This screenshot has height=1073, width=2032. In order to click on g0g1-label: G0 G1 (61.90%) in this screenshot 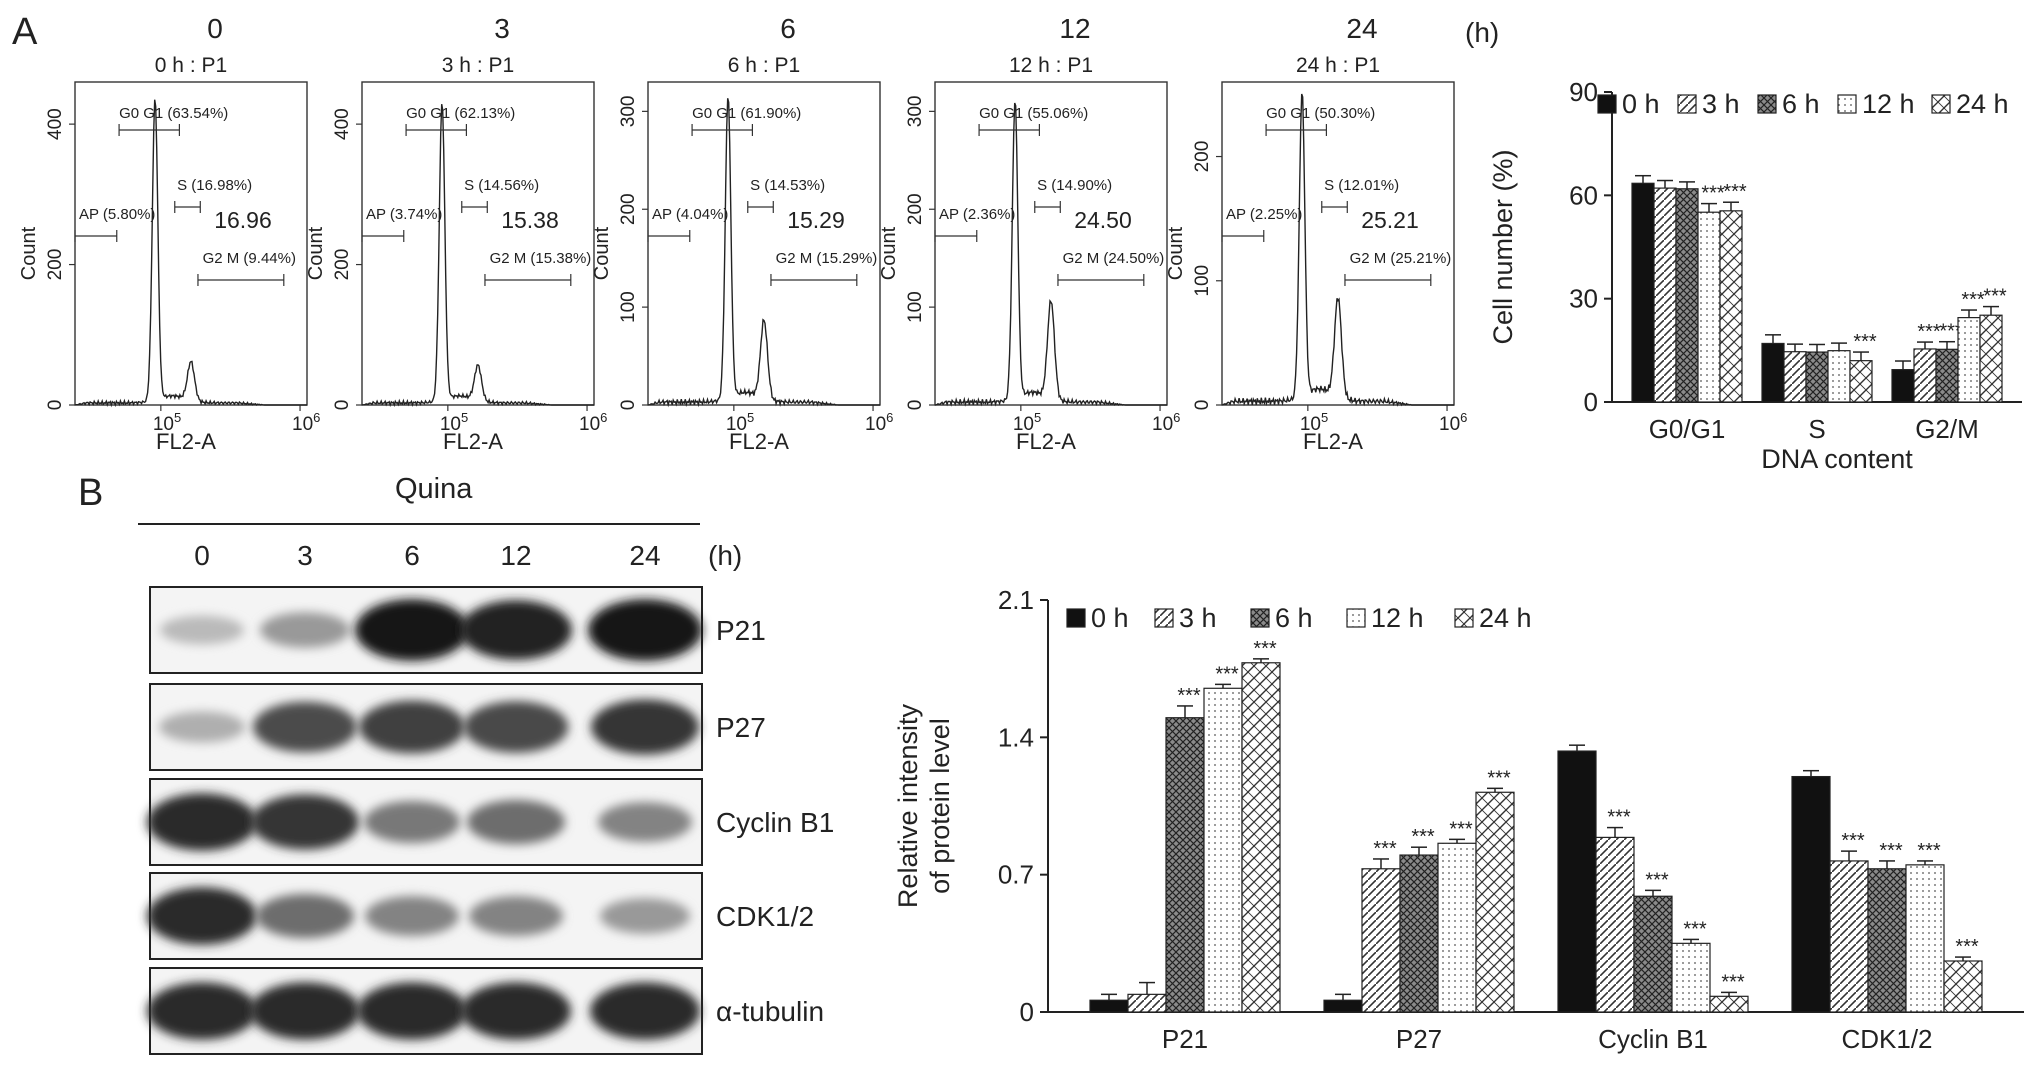, I will do `click(746, 113)`.